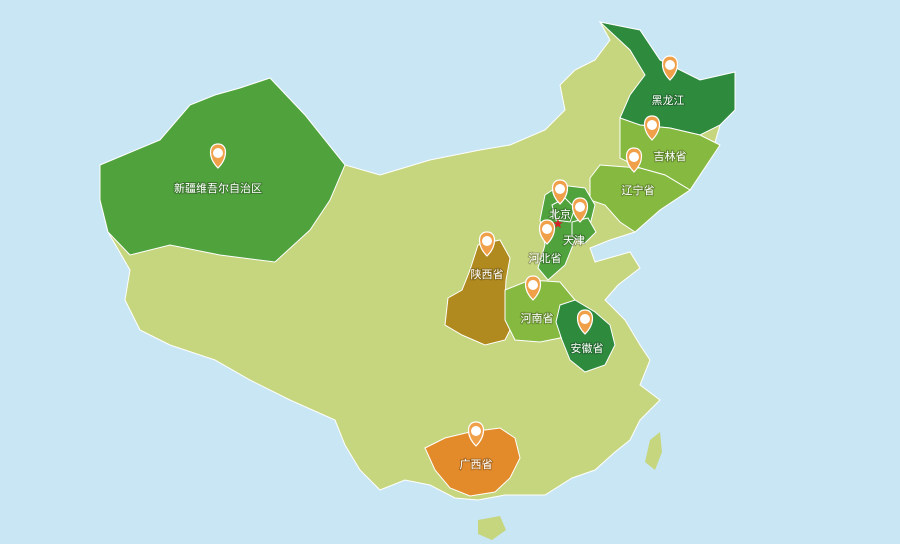 This screenshot has width=900, height=544. I want to click on marker-liaoning: 辽宁省, so click(638, 172).